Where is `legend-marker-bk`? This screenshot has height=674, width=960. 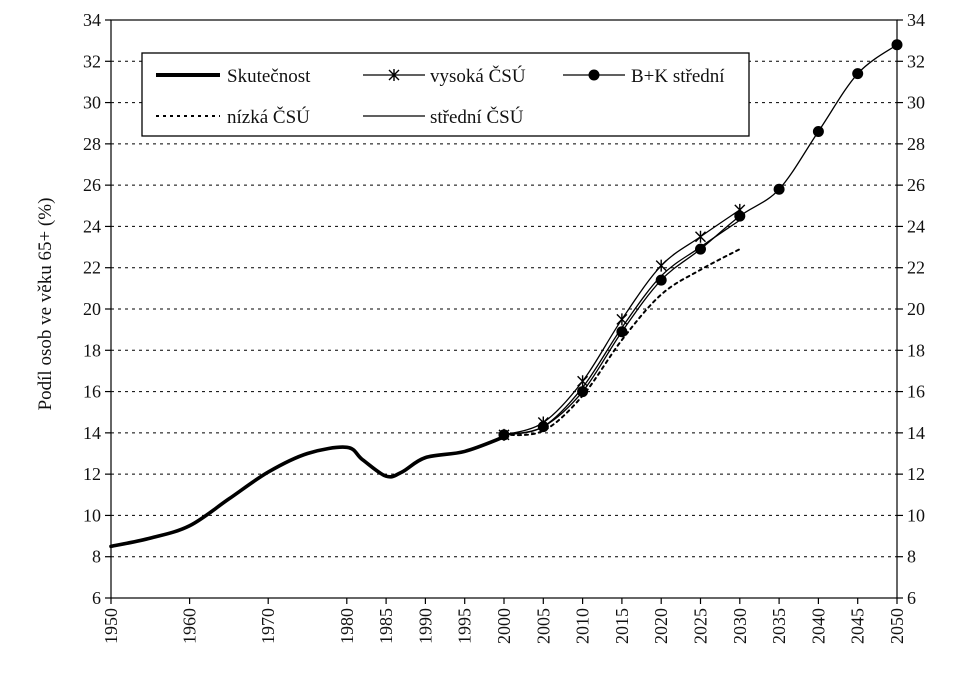 legend-marker-bk is located at coordinates (594, 75).